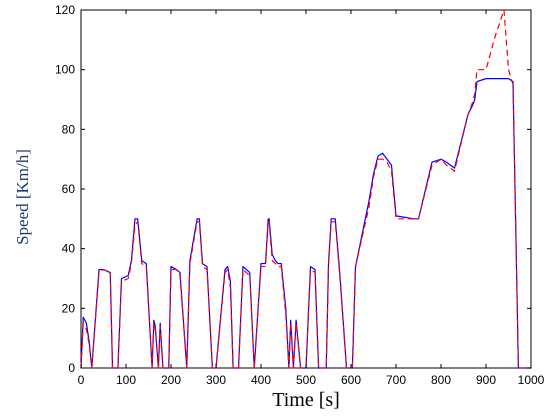 Image resolution: width=550 pixels, height=417 pixels. Describe the element at coordinates (126, 380) in the screenshot. I see `x-tick-label: 100` at that location.